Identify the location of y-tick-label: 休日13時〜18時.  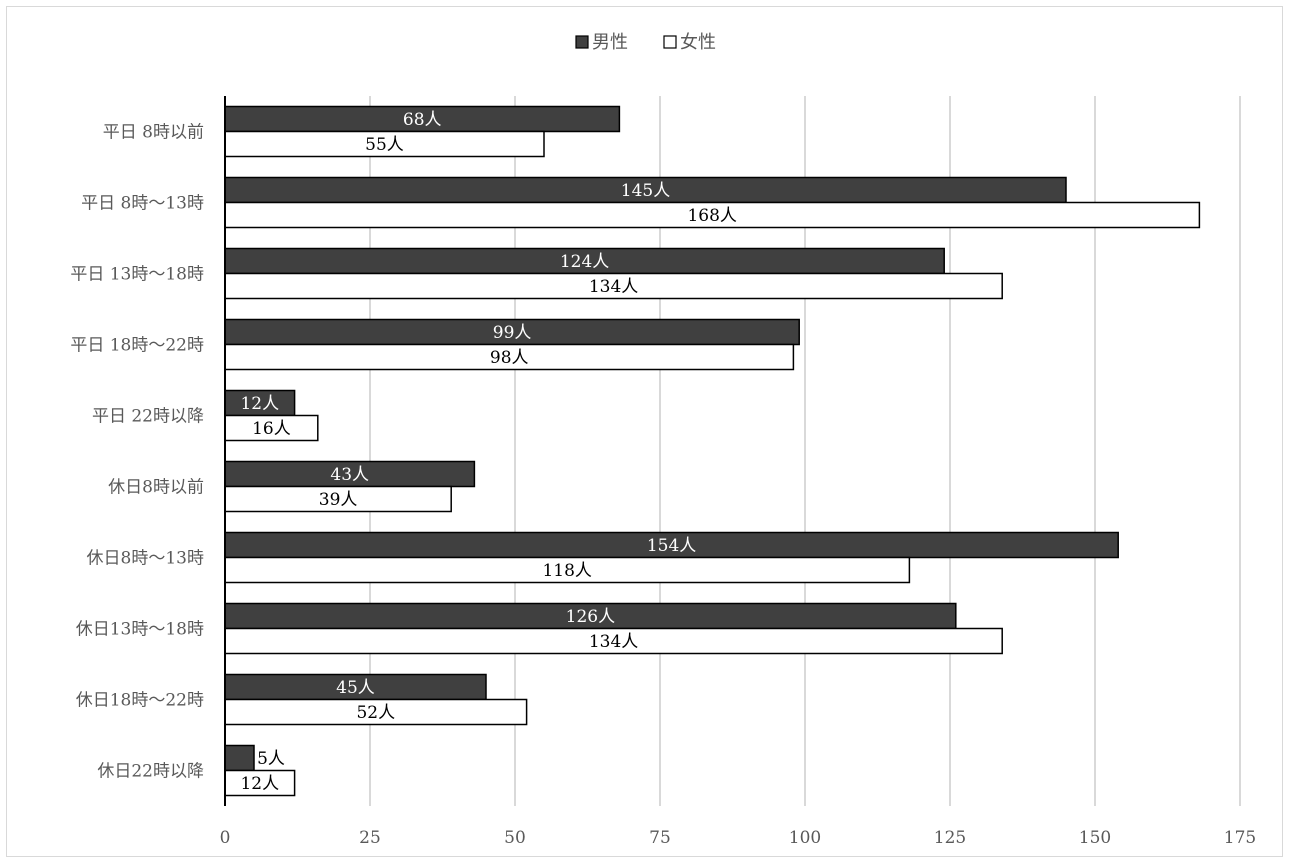
(140, 630).